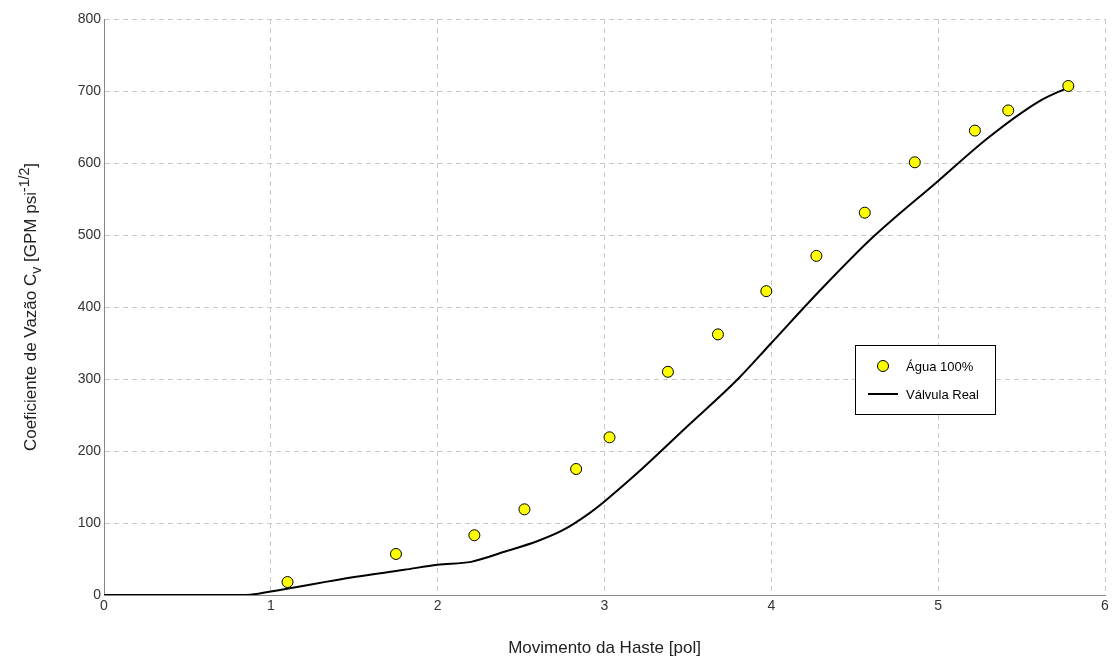 The height and width of the screenshot is (663, 1115). Describe the element at coordinates (940, 366) in the screenshot. I see `legend-label: Água 100%` at that location.